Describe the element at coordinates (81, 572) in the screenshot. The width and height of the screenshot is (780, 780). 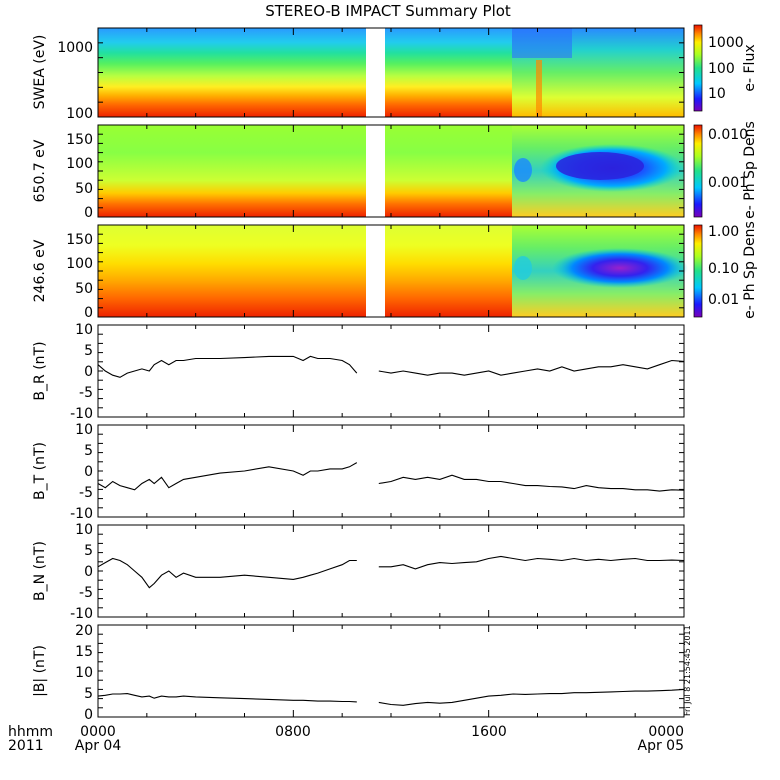
I see `yticks-bn: 10 5 0 -5 -10` at that location.